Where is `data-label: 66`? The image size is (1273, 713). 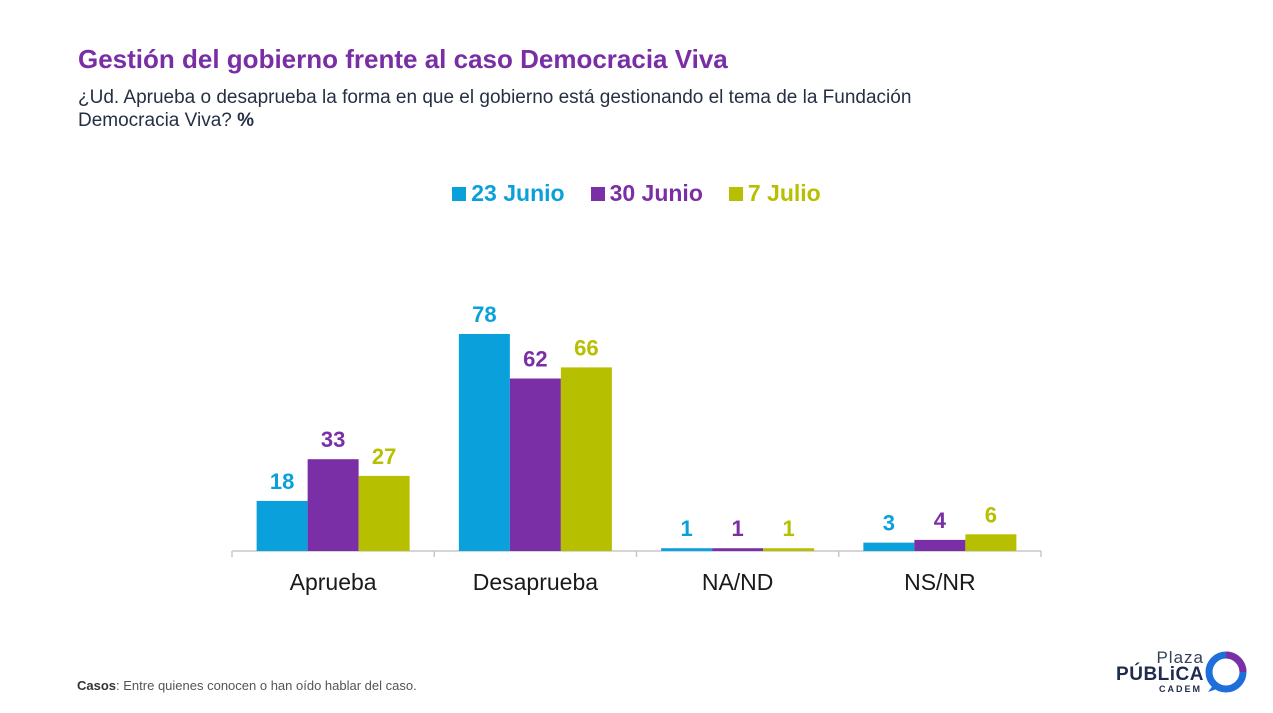 data-label: 66 is located at coordinates (586, 347).